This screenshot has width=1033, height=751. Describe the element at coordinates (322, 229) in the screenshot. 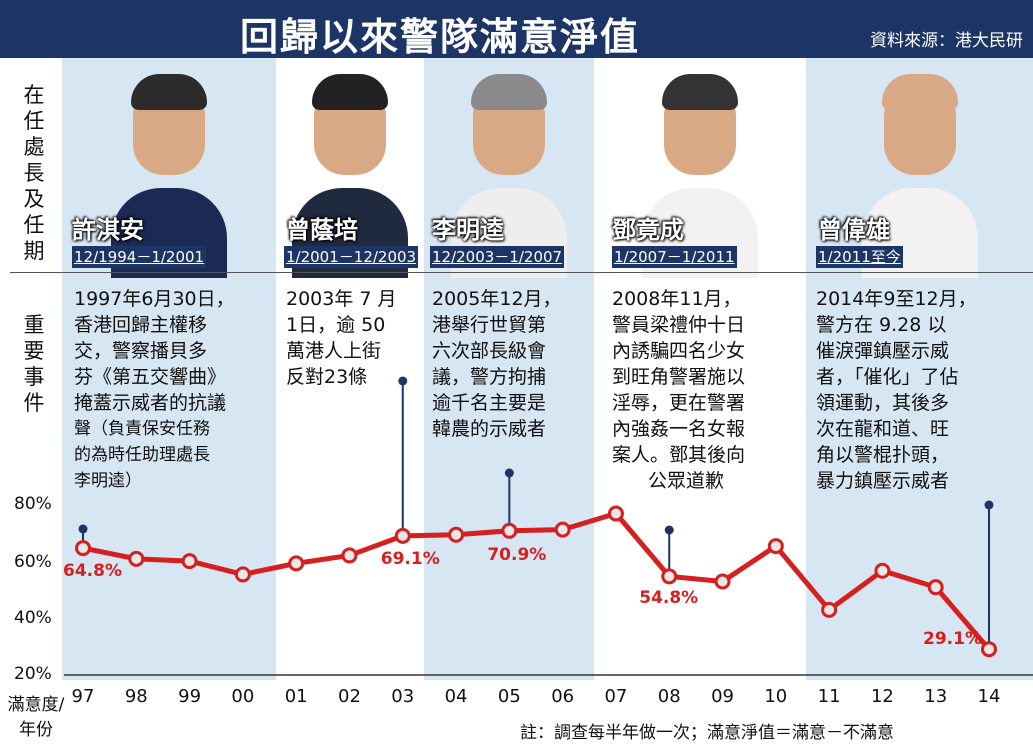

I see `commissioner-name-2: 曾蔭培` at that location.